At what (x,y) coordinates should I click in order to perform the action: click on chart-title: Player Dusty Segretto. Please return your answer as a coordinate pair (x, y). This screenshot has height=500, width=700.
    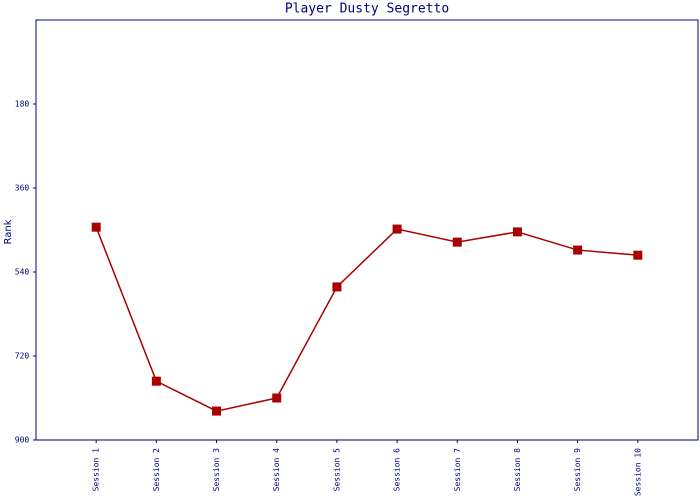
    Looking at the image, I should click on (367, 9).